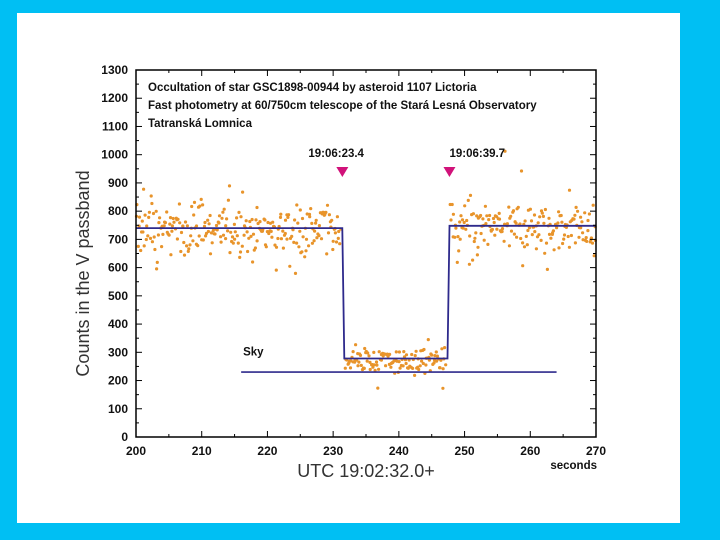 Image resolution: width=720 pixels, height=540 pixels. What do you see at coordinates (136, 451) in the screenshot?
I see `x-tick-label: 200` at bounding box center [136, 451].